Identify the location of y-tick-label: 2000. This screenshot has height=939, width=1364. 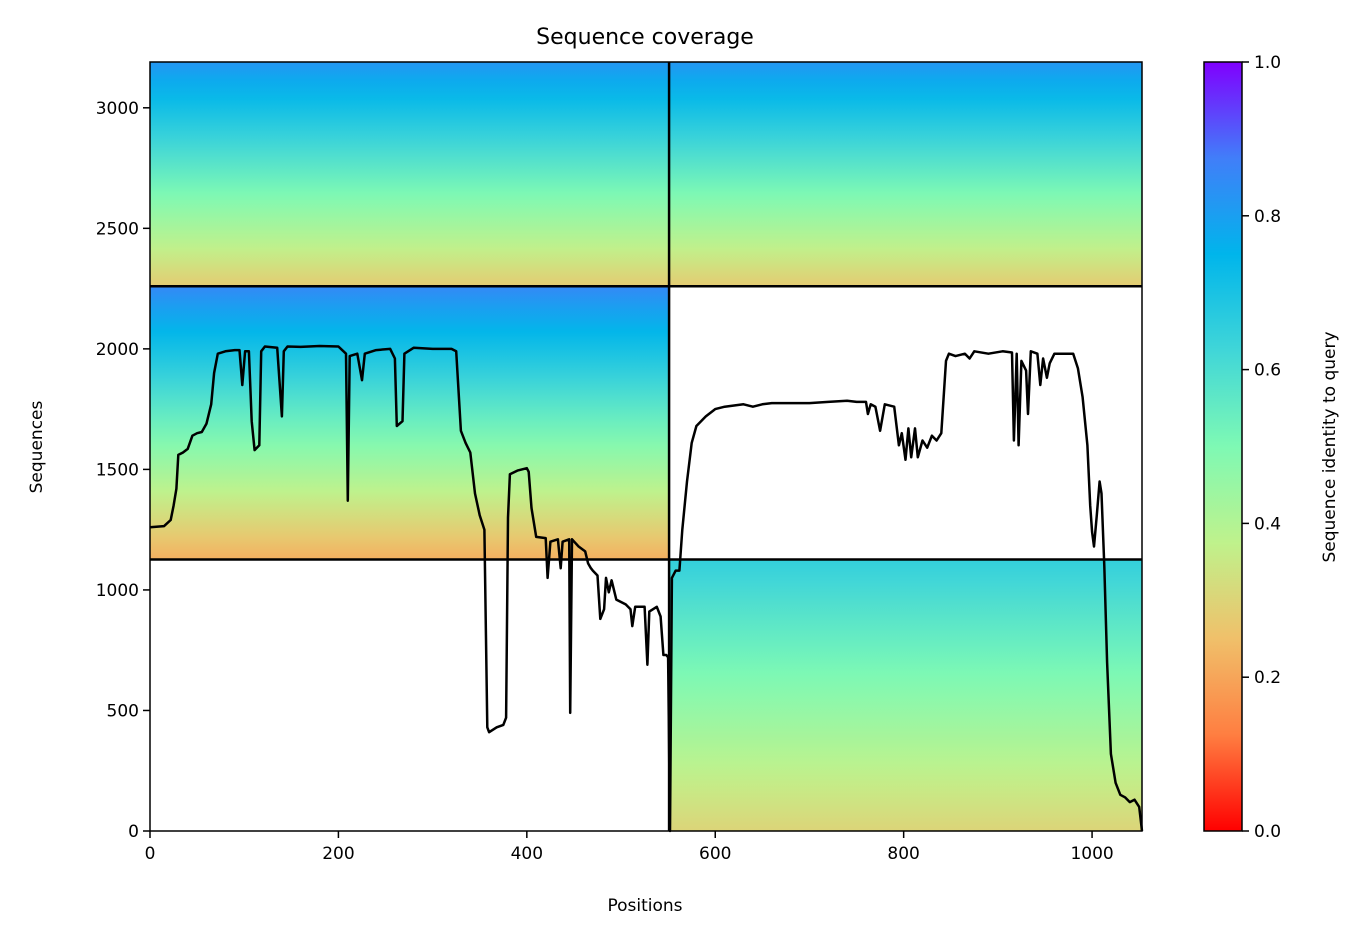
(117, 350).